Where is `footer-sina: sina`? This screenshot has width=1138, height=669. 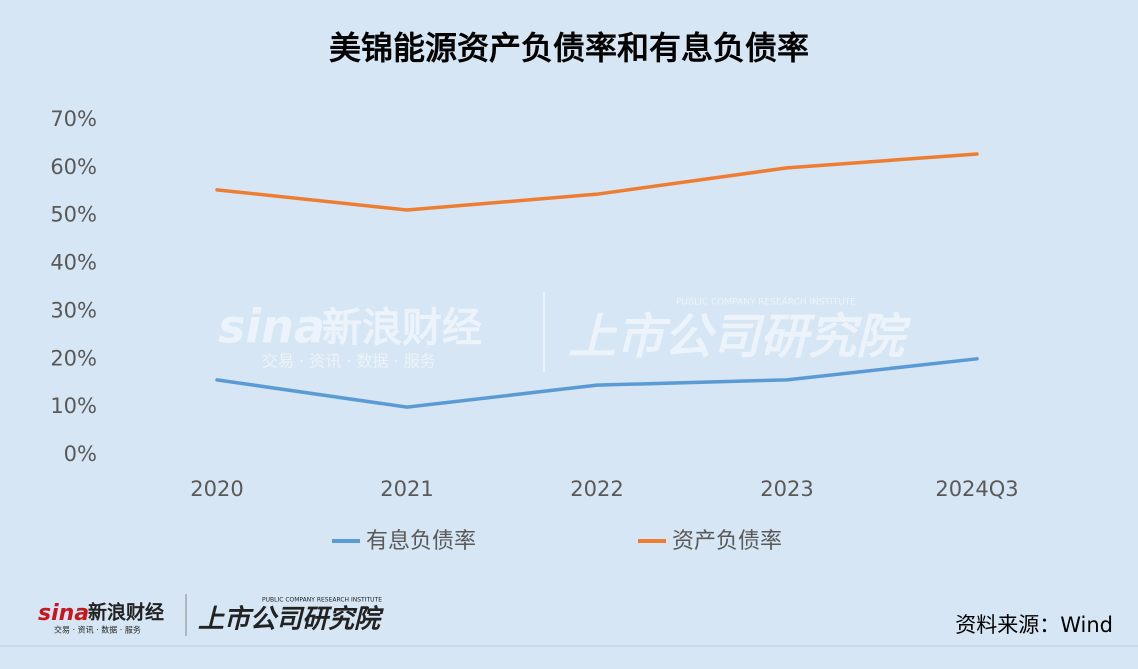 footer-sina: sina is located at coordinates (63, 613).